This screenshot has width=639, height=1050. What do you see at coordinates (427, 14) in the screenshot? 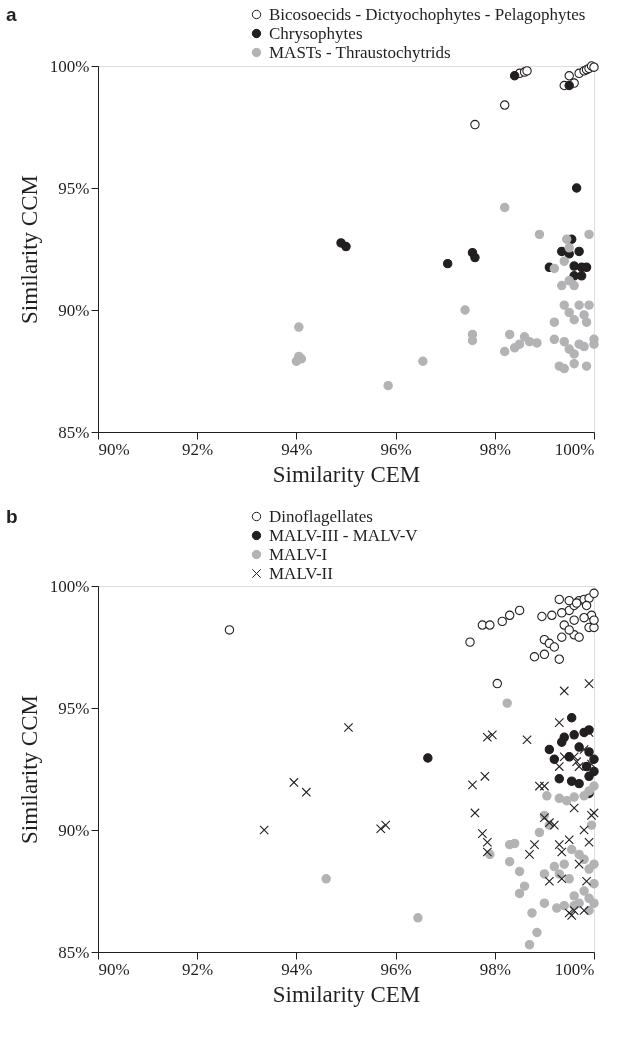
I see `legend-label: Bicosoecids - Dictyochophytes - Pelagophytes` at bounding box center [427, 14].